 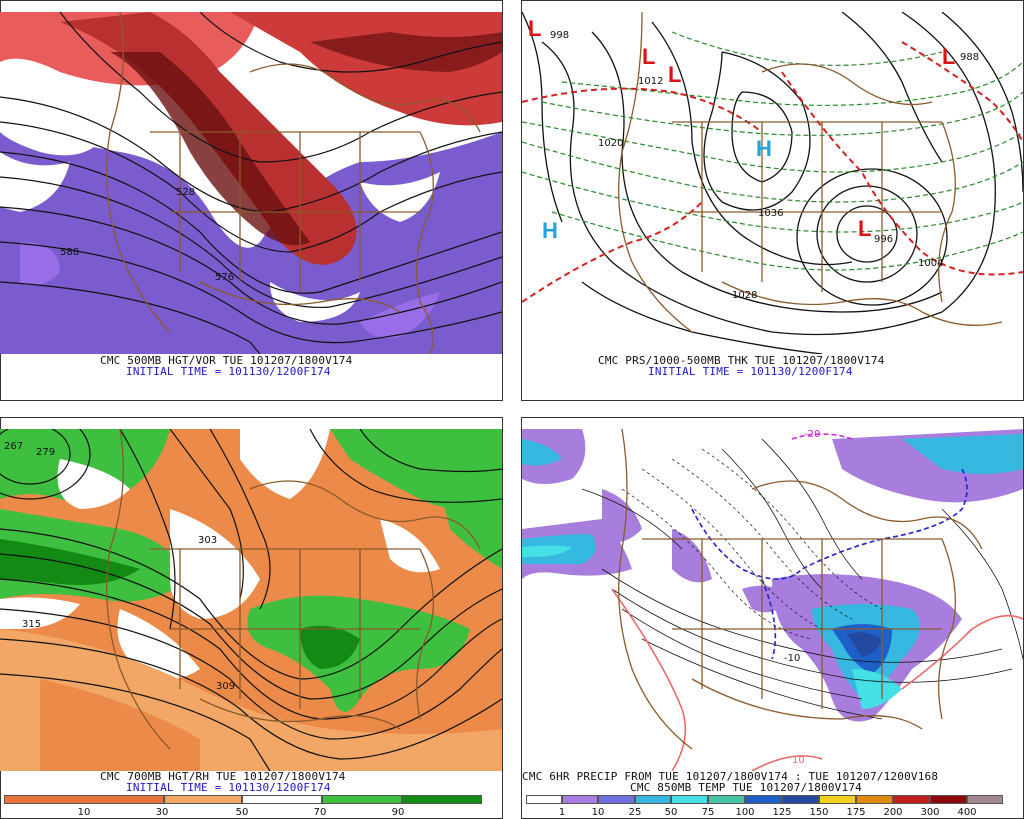 I want to click on pressure-center-label: 996, so click(x=884, y=239).